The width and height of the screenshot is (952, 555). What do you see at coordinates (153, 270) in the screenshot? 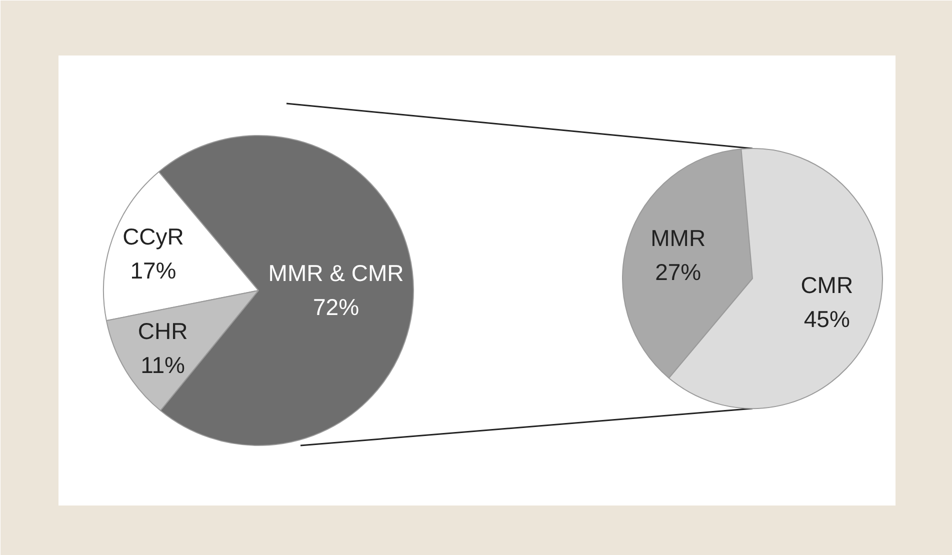
I see `data-label: 17%` at bounding box center [153, 270].